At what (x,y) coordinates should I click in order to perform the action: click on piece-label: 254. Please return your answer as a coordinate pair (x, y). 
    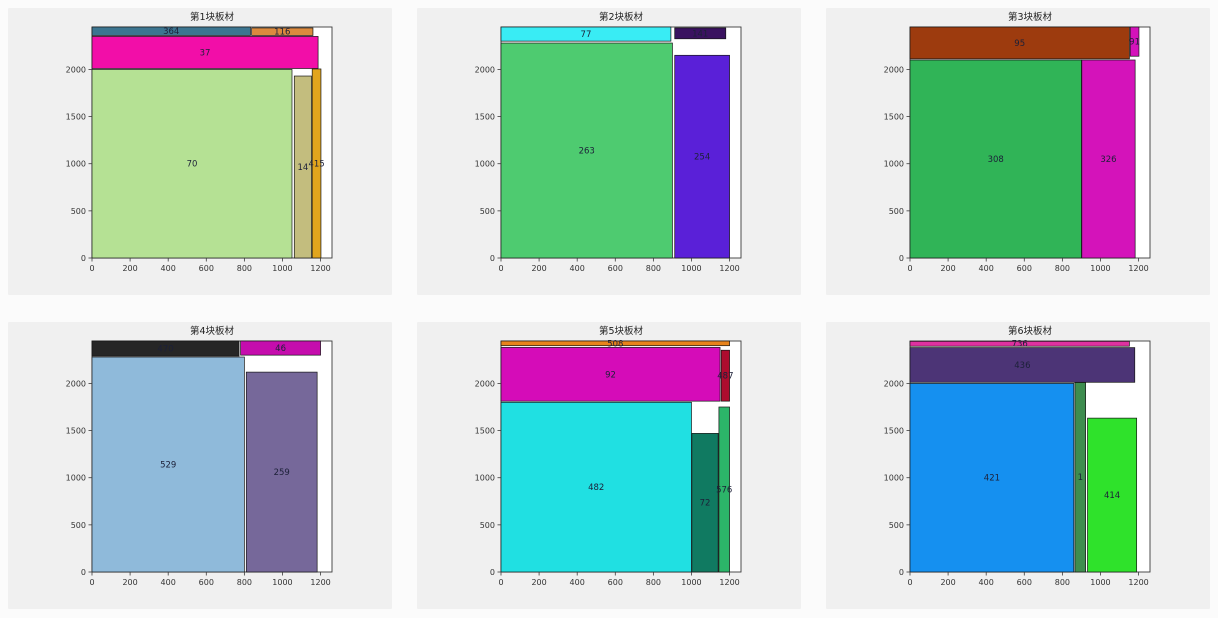
    Looking at the image, I should click on (702, 158).